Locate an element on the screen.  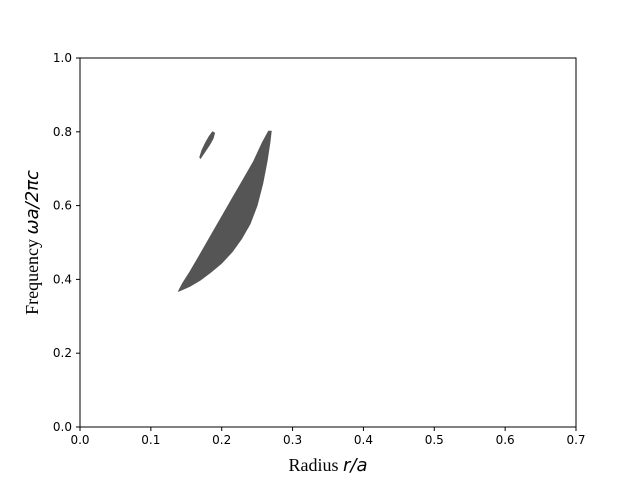
x-tick-label: 0.7 is located at coordinates (575, 440).